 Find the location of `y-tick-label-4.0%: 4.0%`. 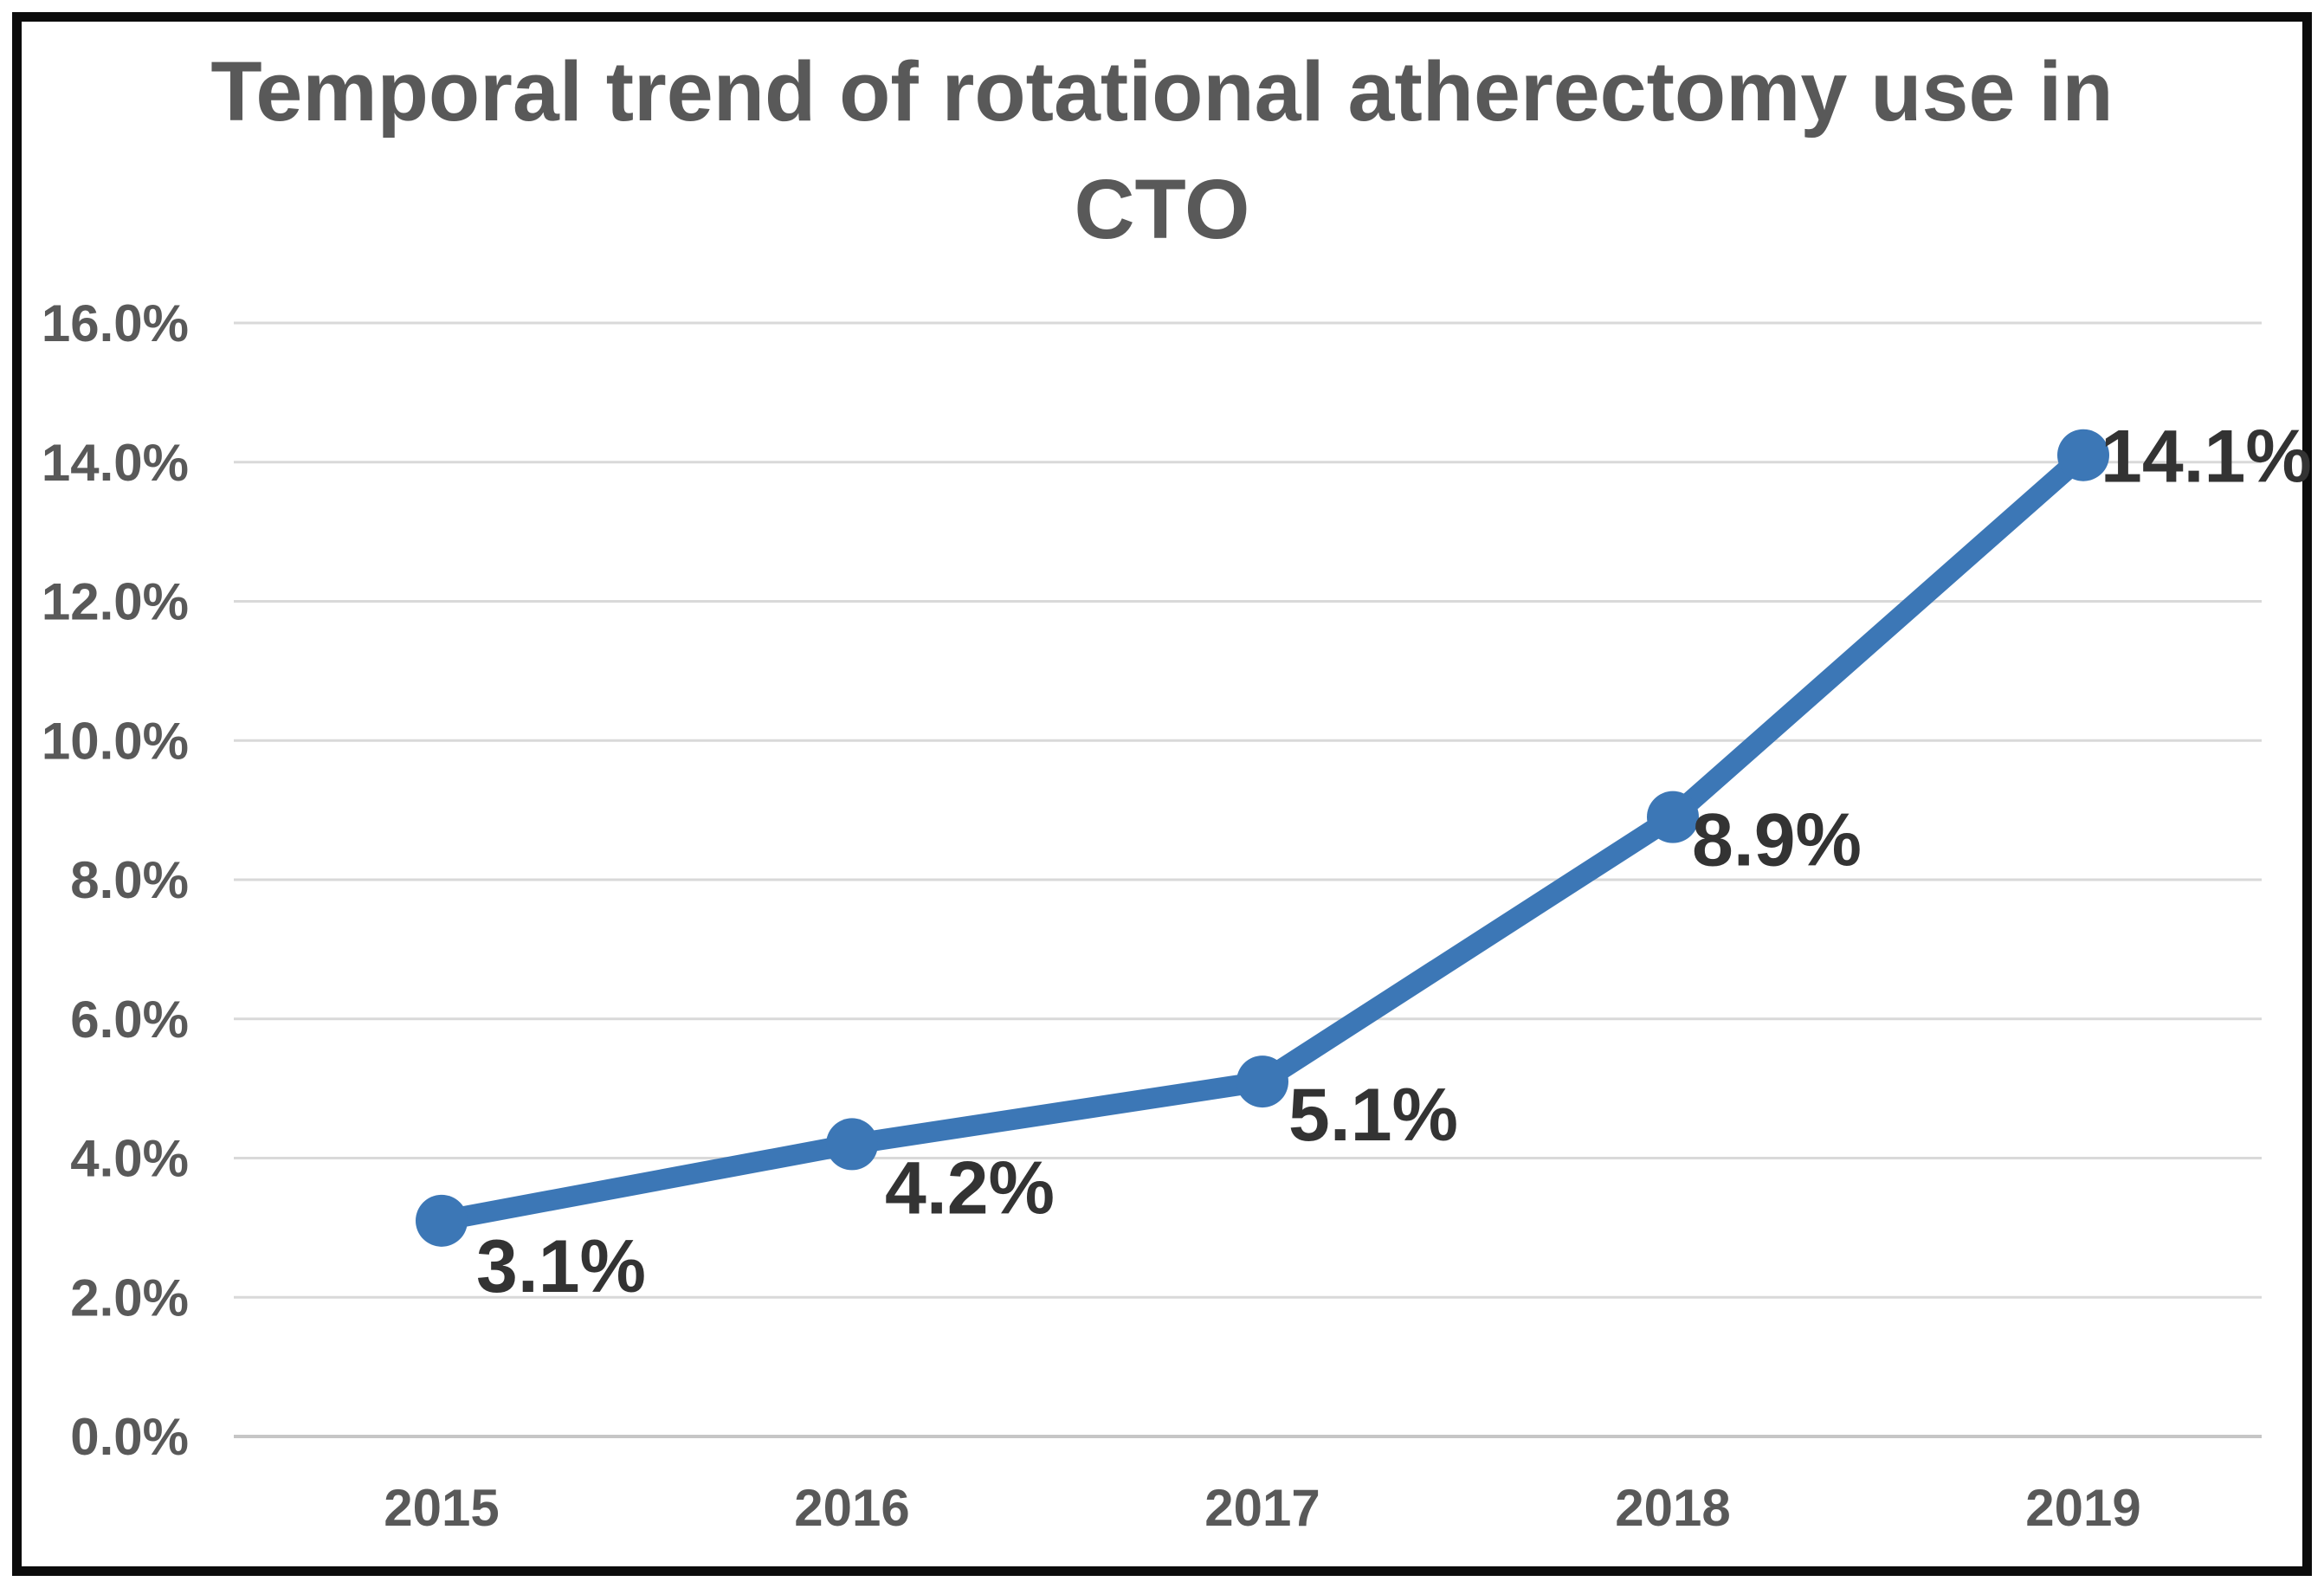

y-tick-label-4.0%: 4.0% is located at coordinates (129, 1159).